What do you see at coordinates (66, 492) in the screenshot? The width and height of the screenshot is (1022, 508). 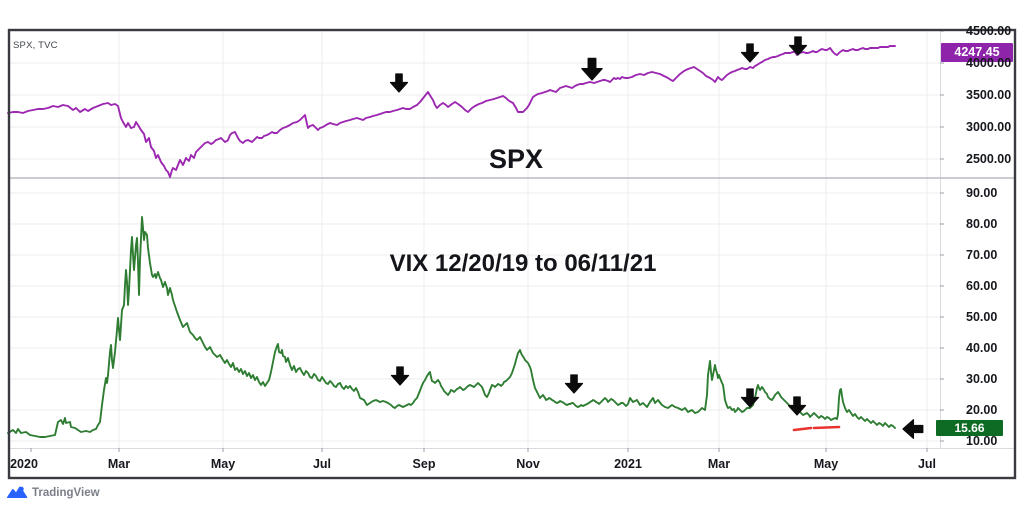 I see `tradingview-logo-text: TradingView` at bounding box center [66, 492].